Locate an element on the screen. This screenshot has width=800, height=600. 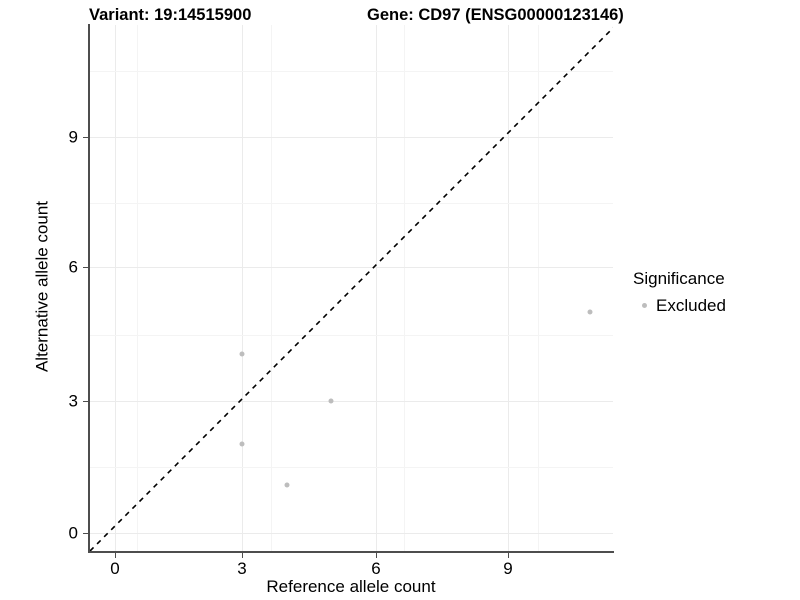
legend-title: Significance is located at coordinates (679, 278).